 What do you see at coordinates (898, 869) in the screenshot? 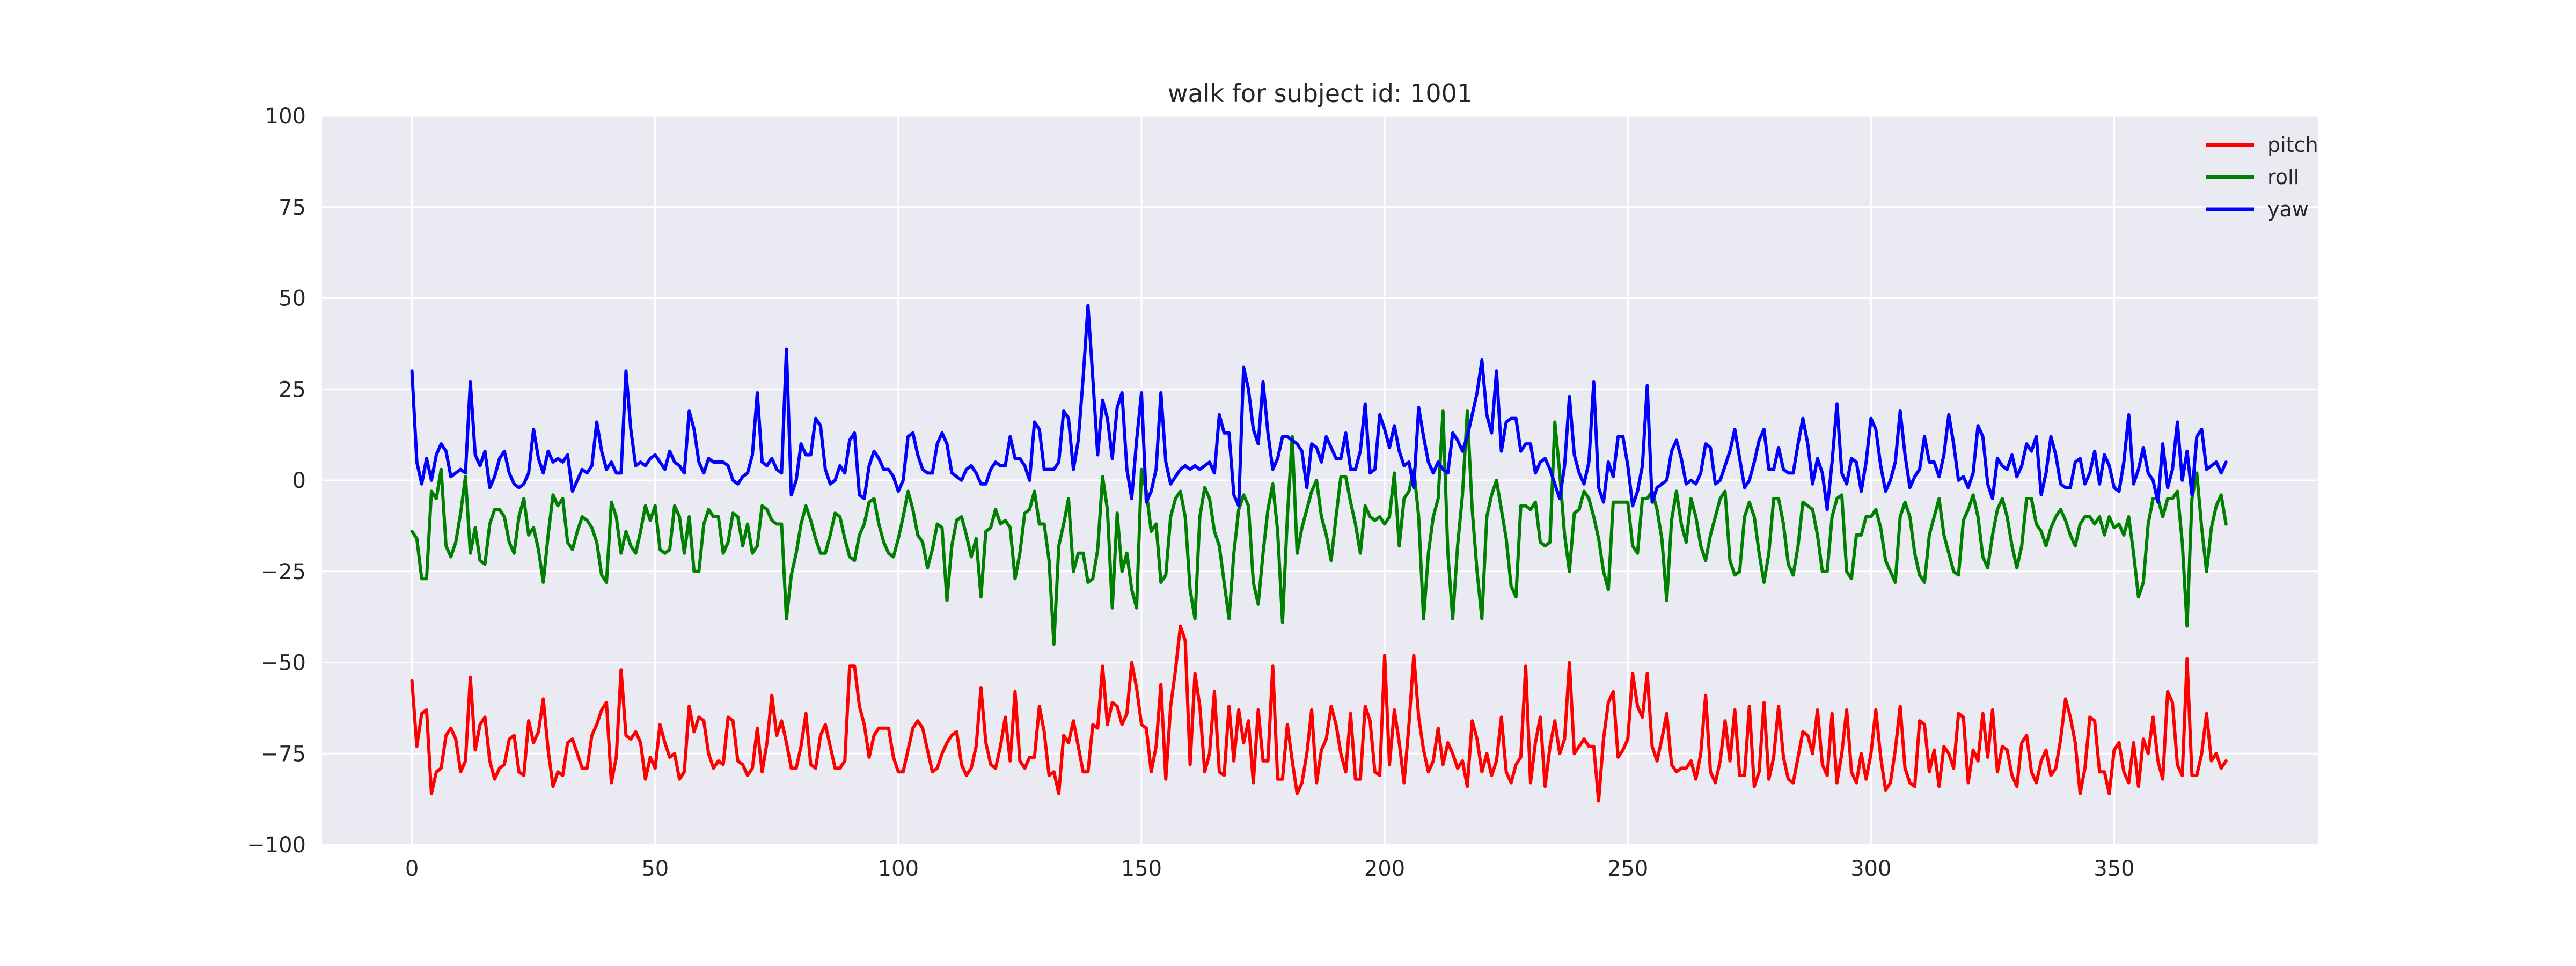
I see `x-tick-label: 100` at bounding box center [898, 869].